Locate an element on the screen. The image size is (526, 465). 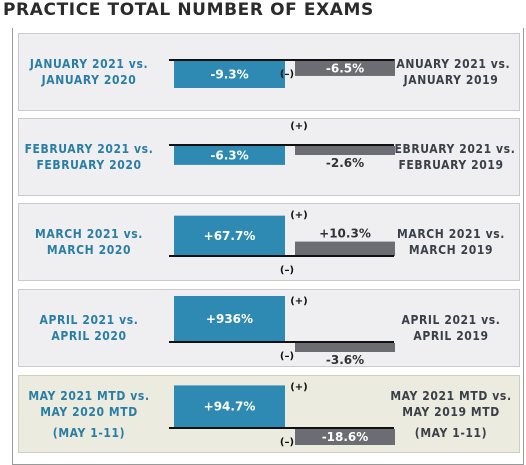
bar-value-label: +67.7% is located at coordinates (230, 236).